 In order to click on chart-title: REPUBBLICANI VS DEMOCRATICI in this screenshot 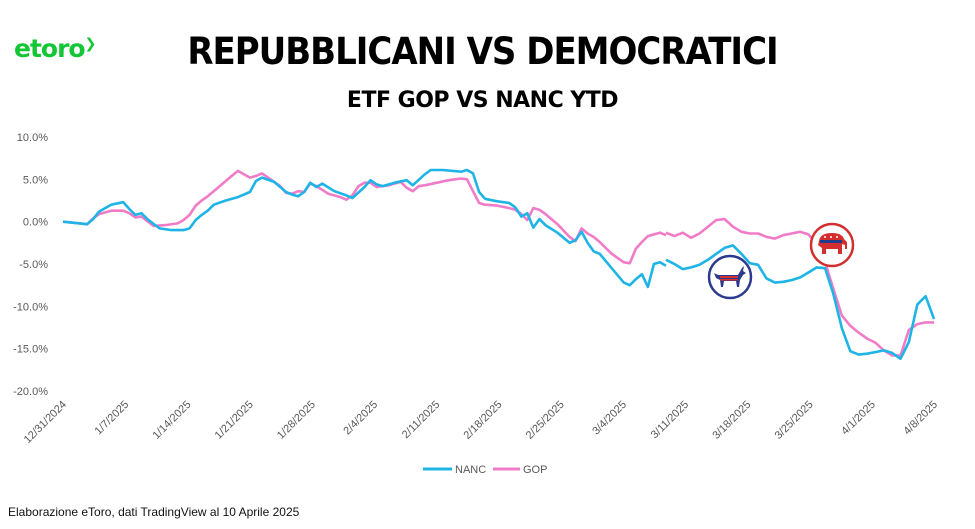, I will do `click(482, 52)`.